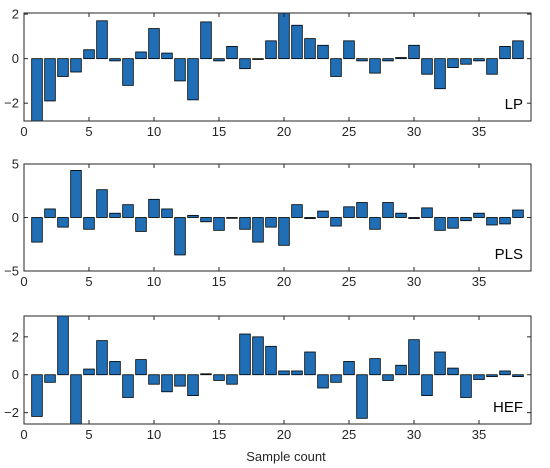  What do you see at coordinates (284, 434) in the screenshot?
I see `x-tick-label: 20` at bounding box center [284, 434].